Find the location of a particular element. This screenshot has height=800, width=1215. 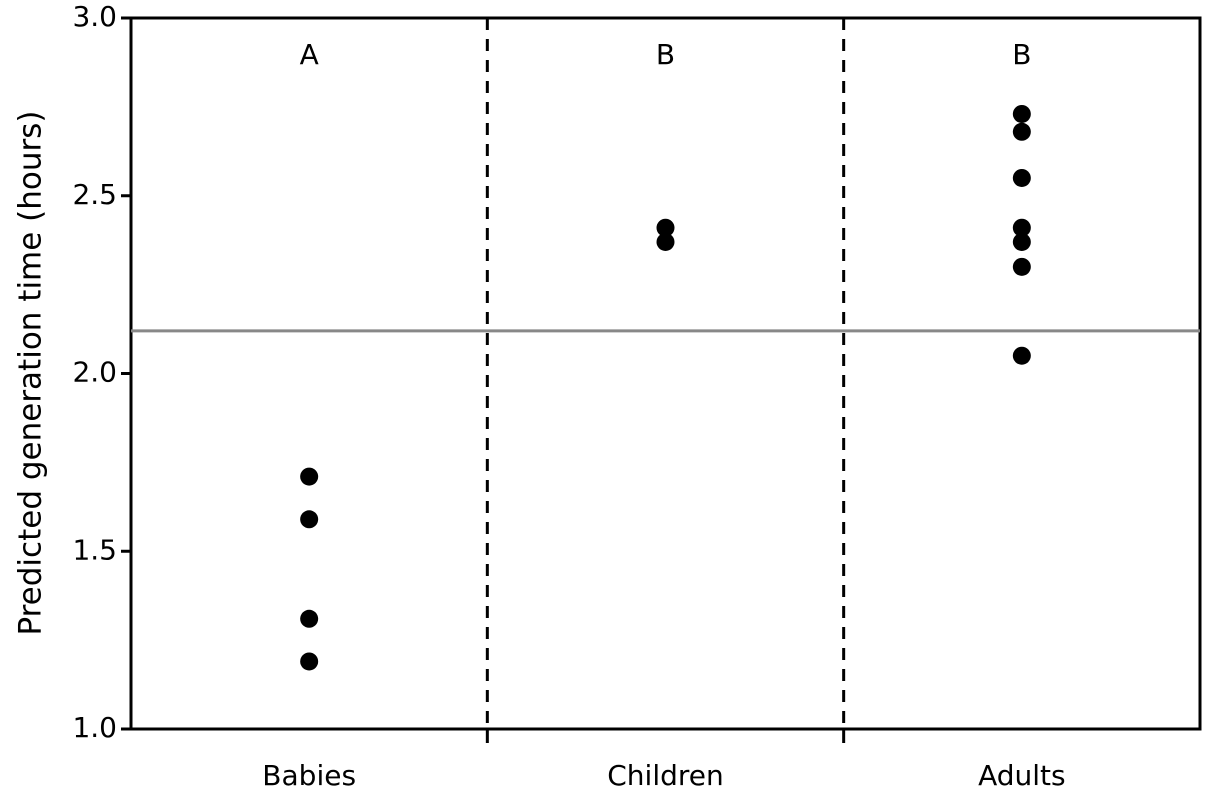

y-tick-label: 1.0 is located at coordinates (94, 727).